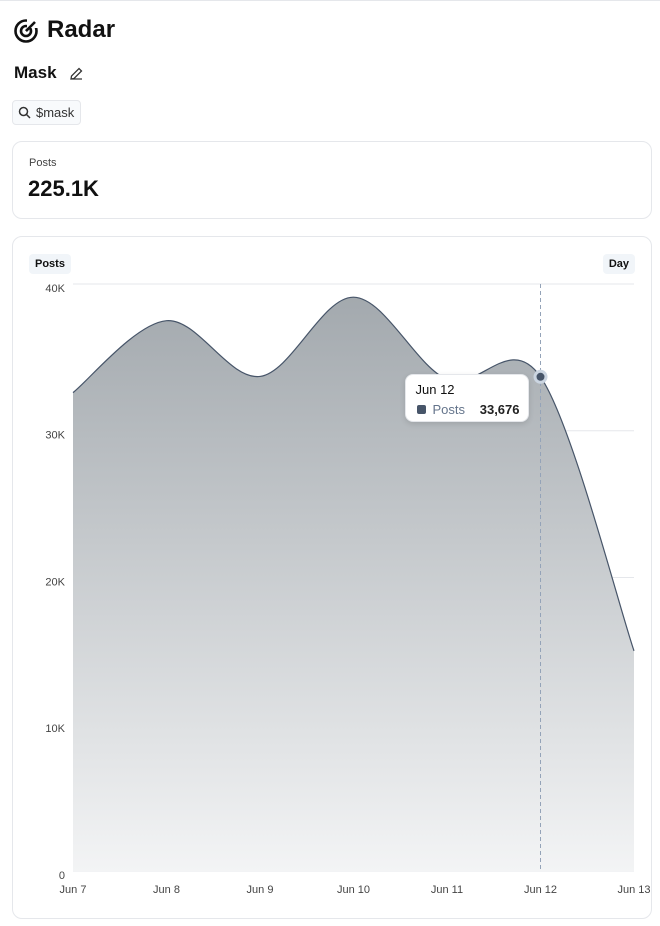 The width and height of the screenshot is (660, 926). I want to click on hover-dot, so click(540, 376).